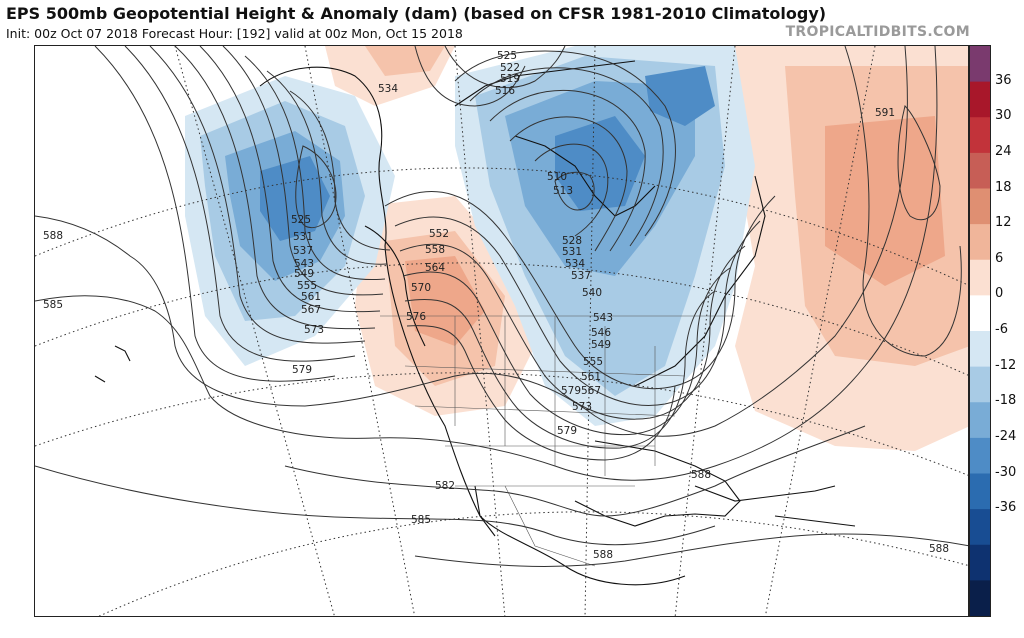  I want to click on anomaly-colorbar, so click(980, 331).